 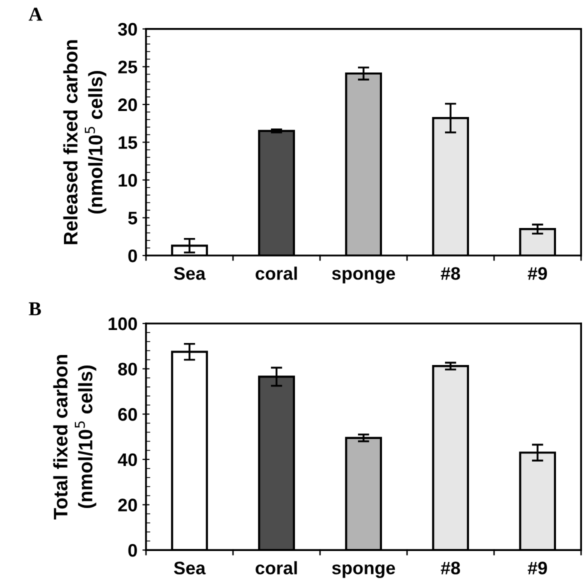 I want to click on y-tick-label: 15, so click(x=128, y=142).